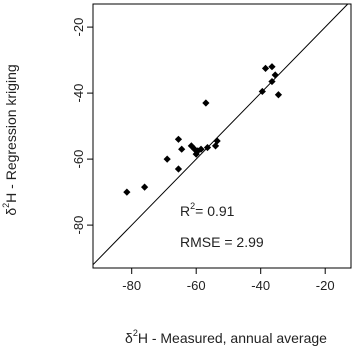 Image resolution: width=359 pixels, height=360 pixels. What do you see at coordinates (10, 139) in the screenshot?
I see `y-axis-title: δ2H - Regression kriging` at bounding box center [10, 139].